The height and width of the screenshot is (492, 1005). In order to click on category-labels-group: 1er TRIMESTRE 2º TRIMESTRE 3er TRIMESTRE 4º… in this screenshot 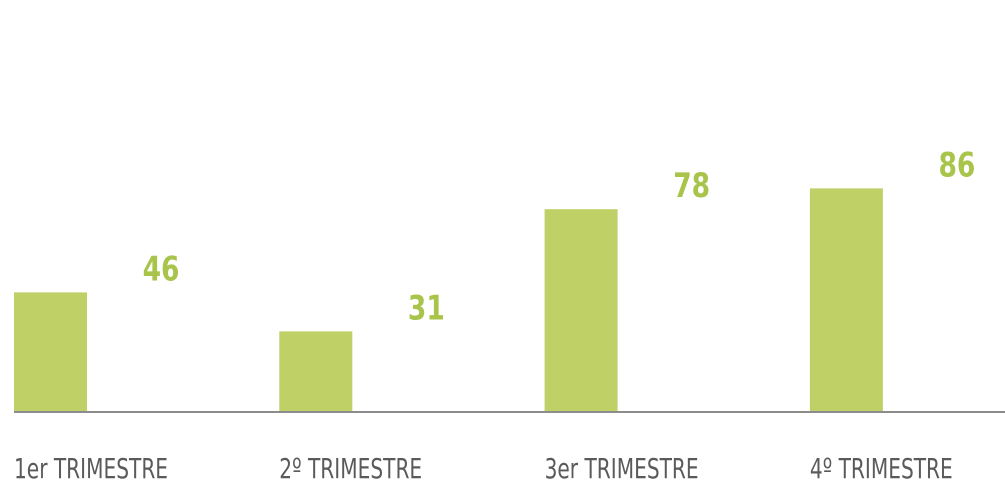, I will do `click(483, 468)`.